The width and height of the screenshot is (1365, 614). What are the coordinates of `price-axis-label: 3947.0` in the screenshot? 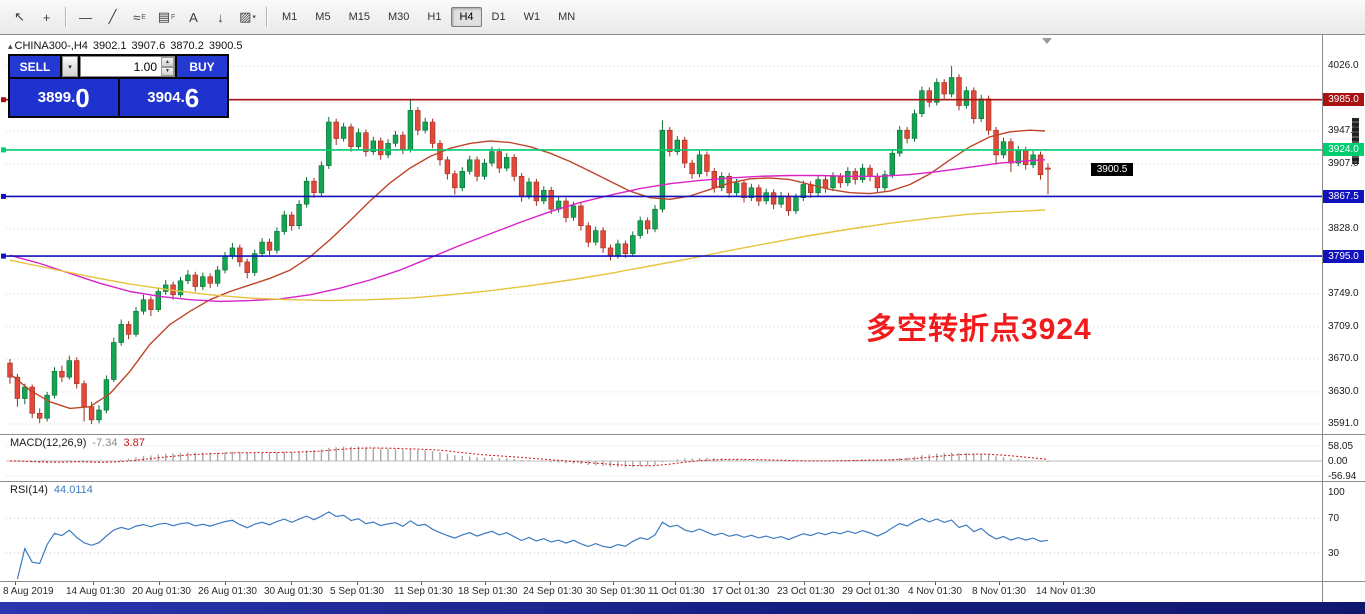 It's located at (1343, 131).